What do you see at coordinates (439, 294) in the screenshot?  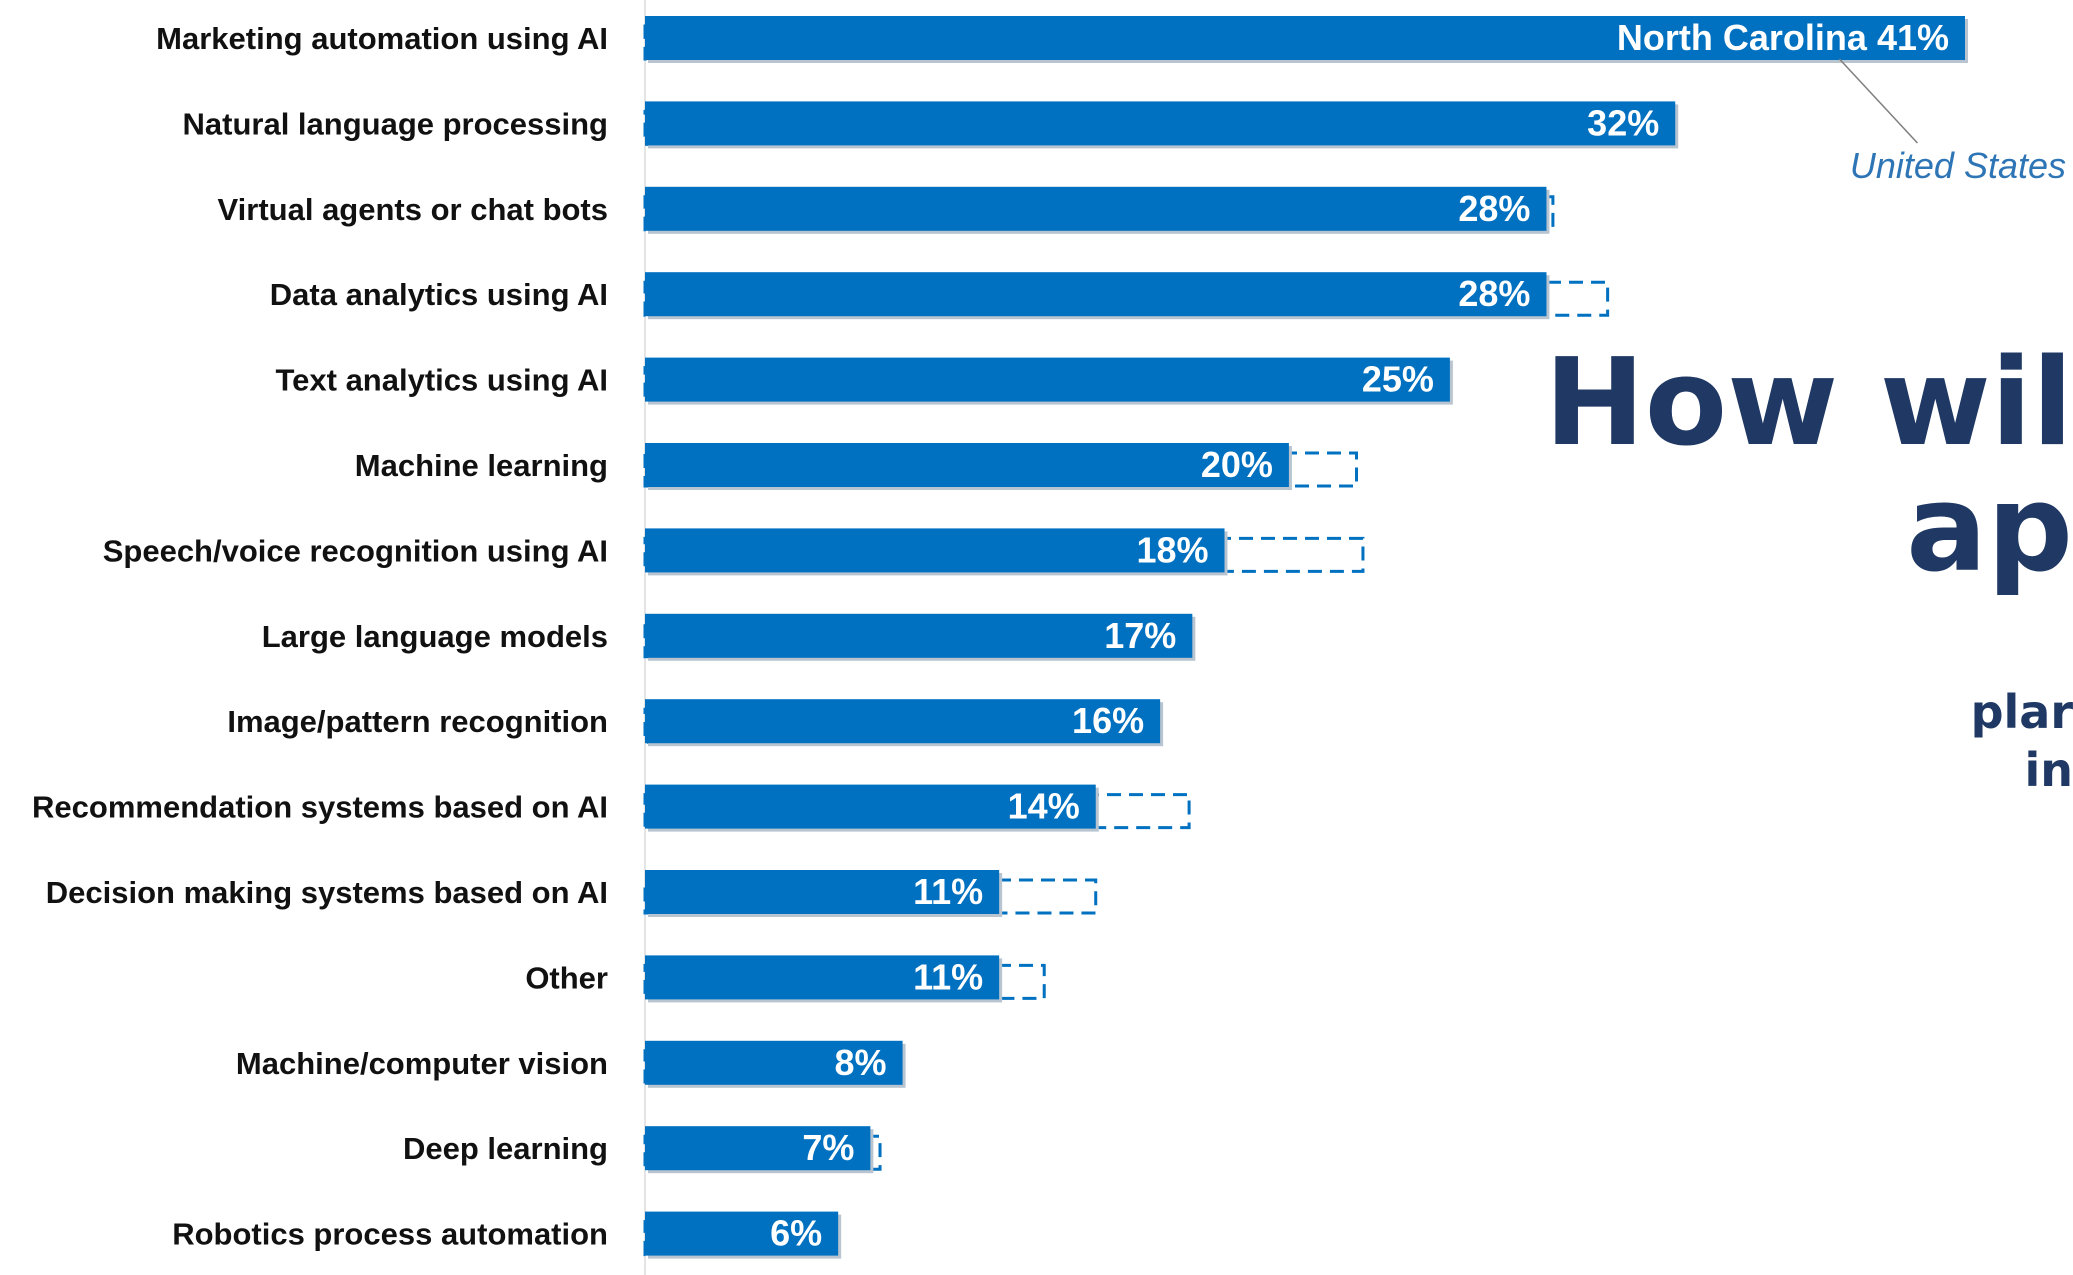 I see `category-label: Data analytics using AI` at bounding box center [439, 294].